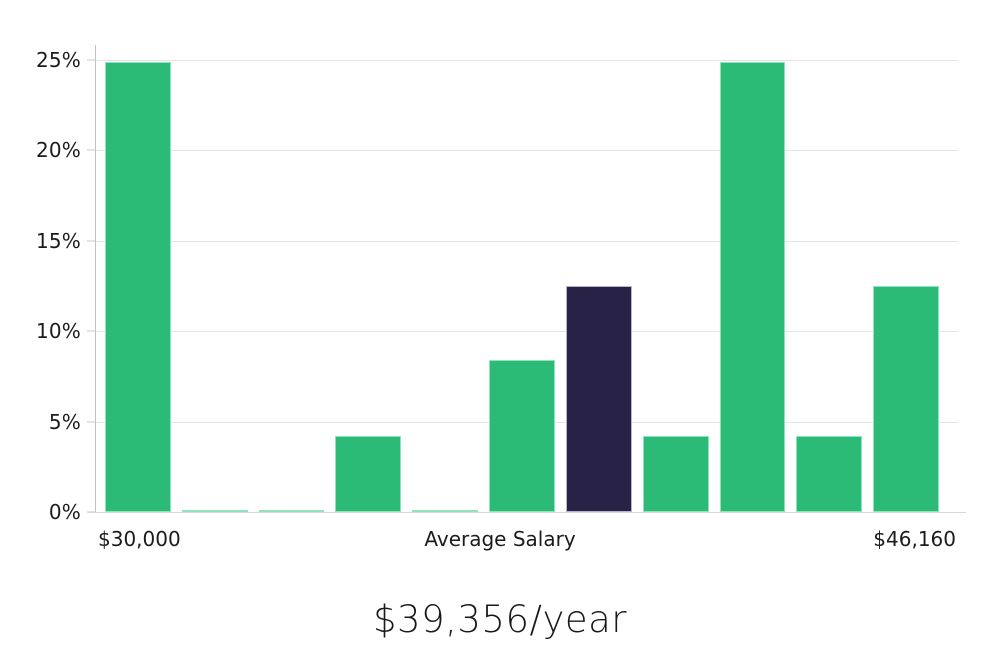 Image resolution: width=1000 pixels, height=660 pixels. I want to click on y-axis-tick-label: 15%, so click(58, 240).